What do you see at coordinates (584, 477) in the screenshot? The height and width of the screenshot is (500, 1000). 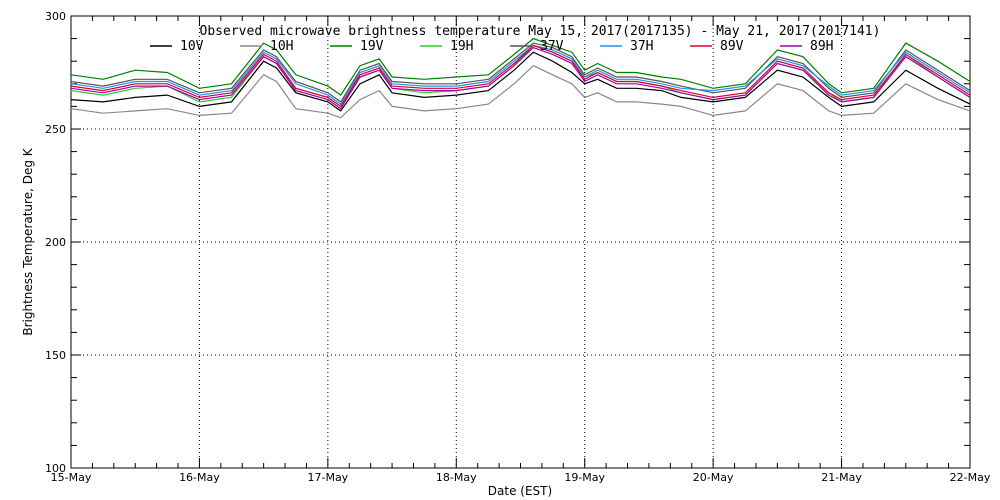 I see `x-tick-label: 19-May` at bounding box center [584, 477].